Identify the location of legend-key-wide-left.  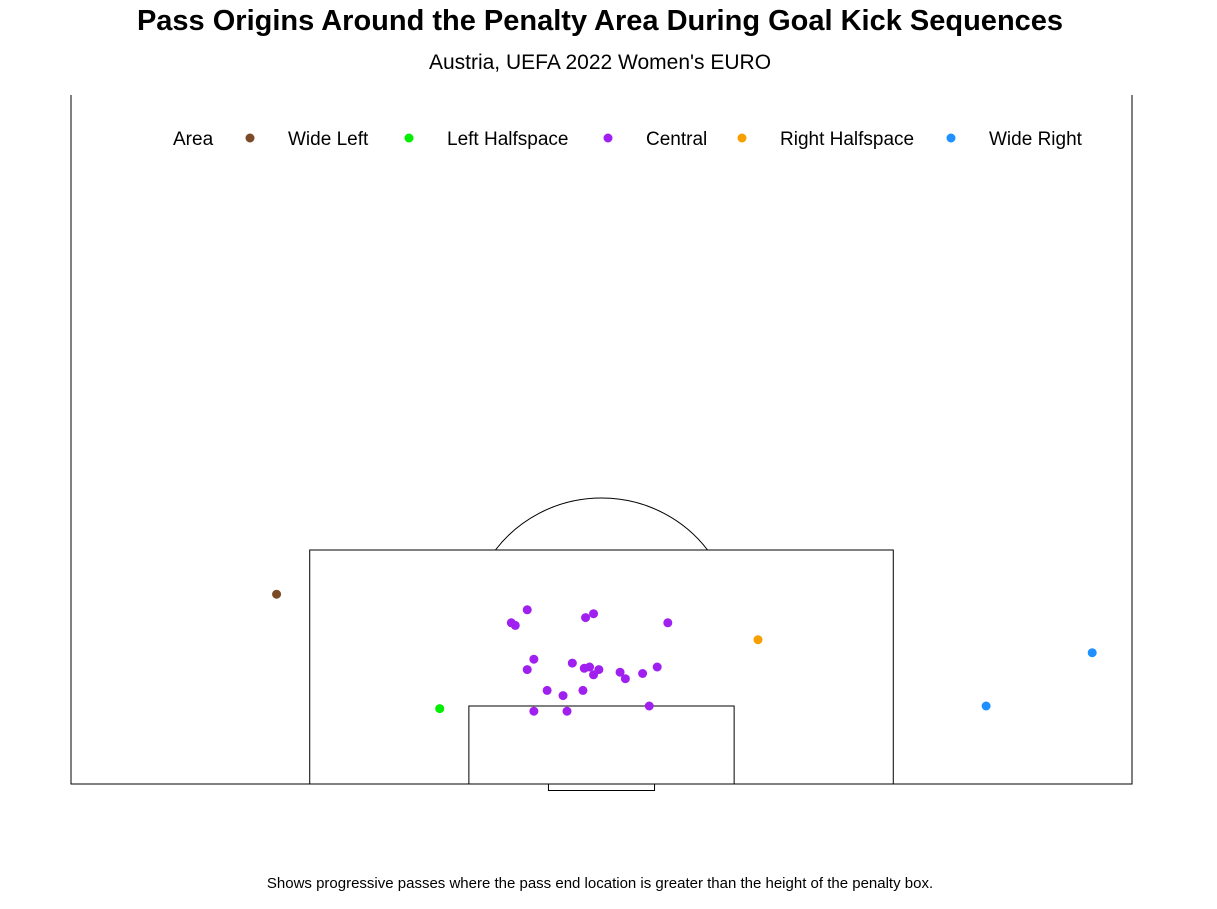
(250, 138).